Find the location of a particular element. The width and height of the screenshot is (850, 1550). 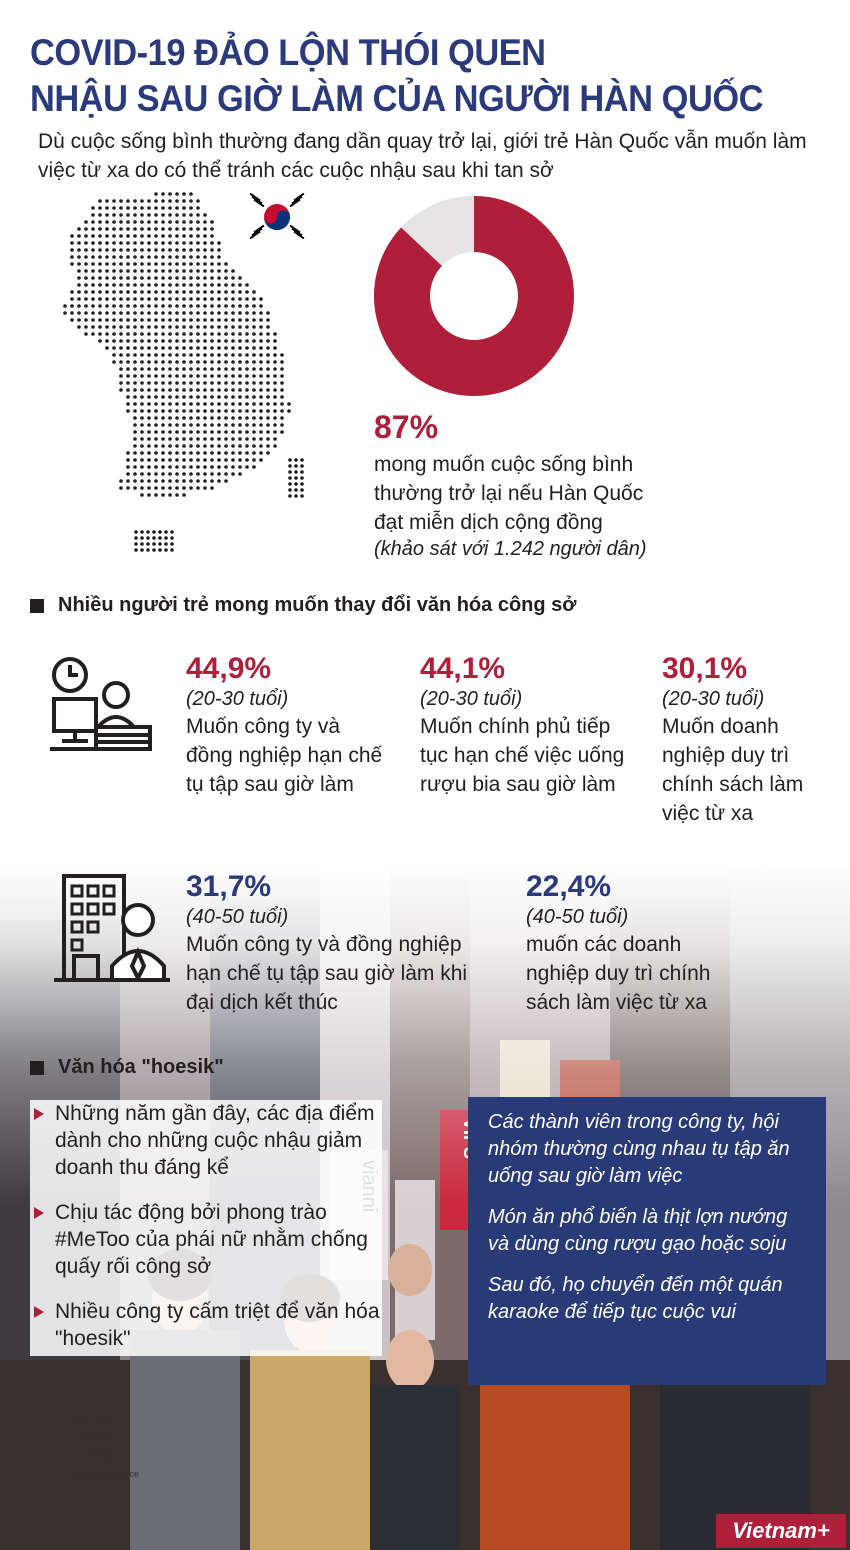

vietnamplus-logo: Vietnam+ is located at coordinates (781, 1531).